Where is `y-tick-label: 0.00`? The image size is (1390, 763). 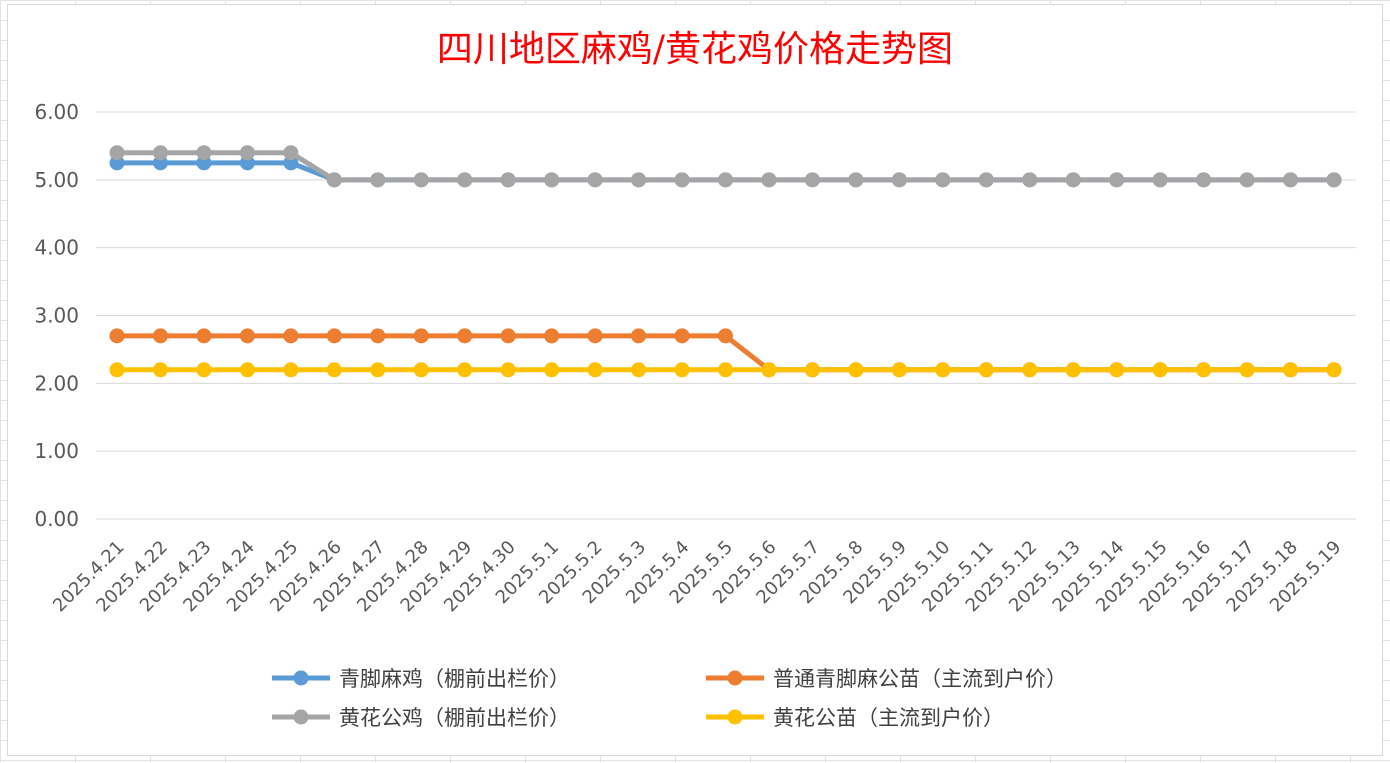 y-tick-label: 0.00 is located at coordinates (56, 519).